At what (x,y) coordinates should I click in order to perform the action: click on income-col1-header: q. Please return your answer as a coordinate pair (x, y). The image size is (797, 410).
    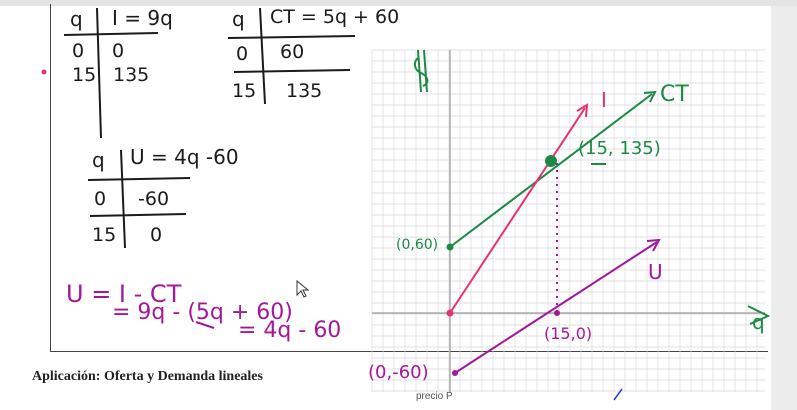
    Looking at the image, I should click on (76, 19).